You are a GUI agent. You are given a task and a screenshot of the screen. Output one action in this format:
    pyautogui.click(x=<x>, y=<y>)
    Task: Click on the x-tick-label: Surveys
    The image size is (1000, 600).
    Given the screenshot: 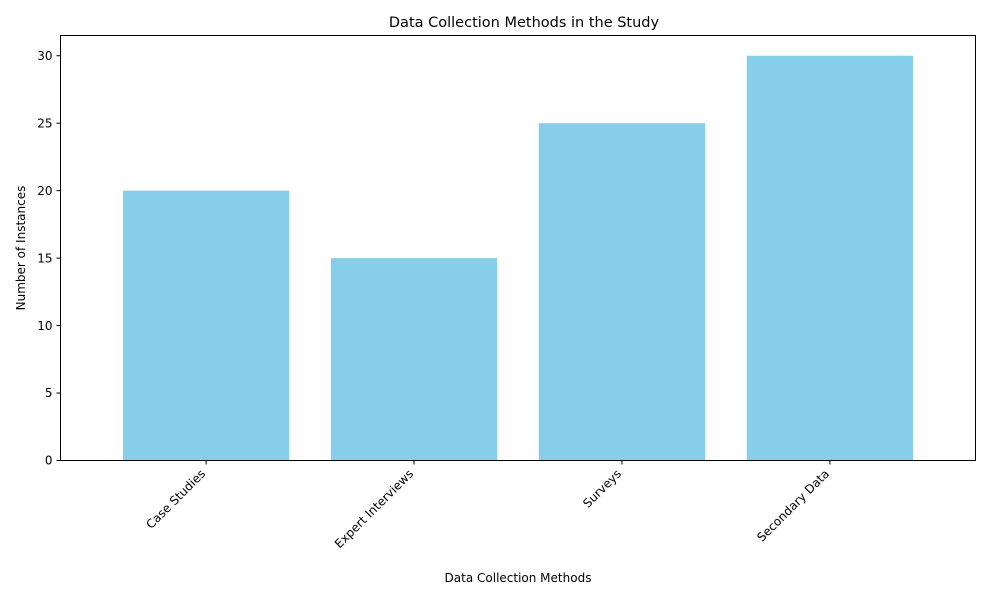 What is the action you would take?
    pyautogui.click(x=602, y=489)
    